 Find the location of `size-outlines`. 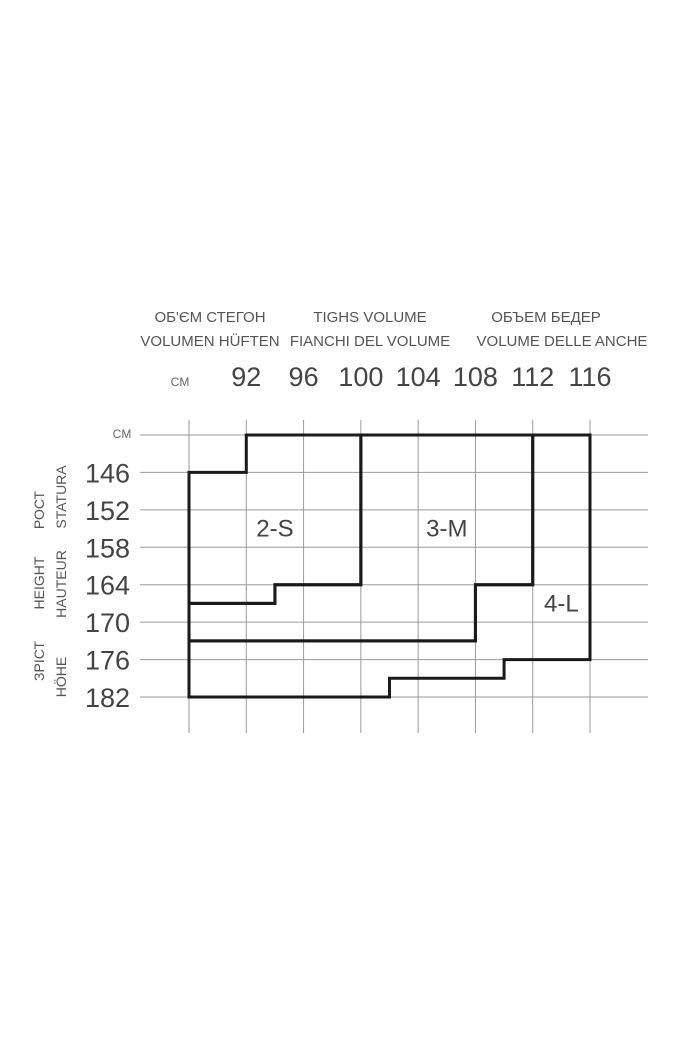

size-outlines is located at coordinates (389, 566).